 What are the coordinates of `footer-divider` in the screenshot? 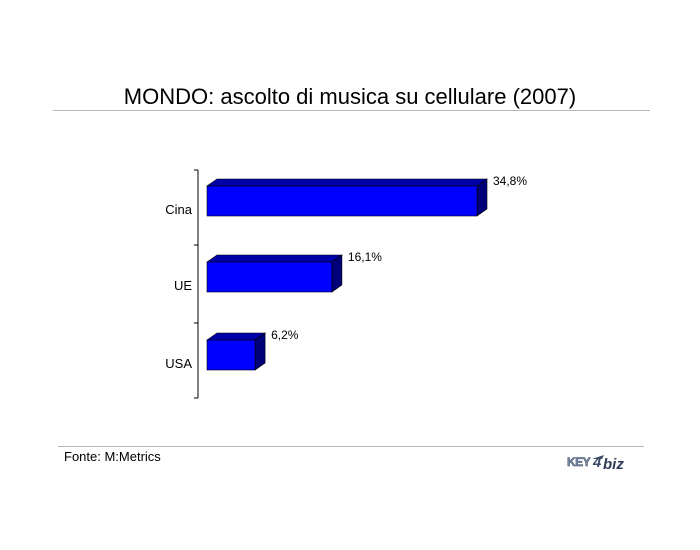 It's located at (351, 446).